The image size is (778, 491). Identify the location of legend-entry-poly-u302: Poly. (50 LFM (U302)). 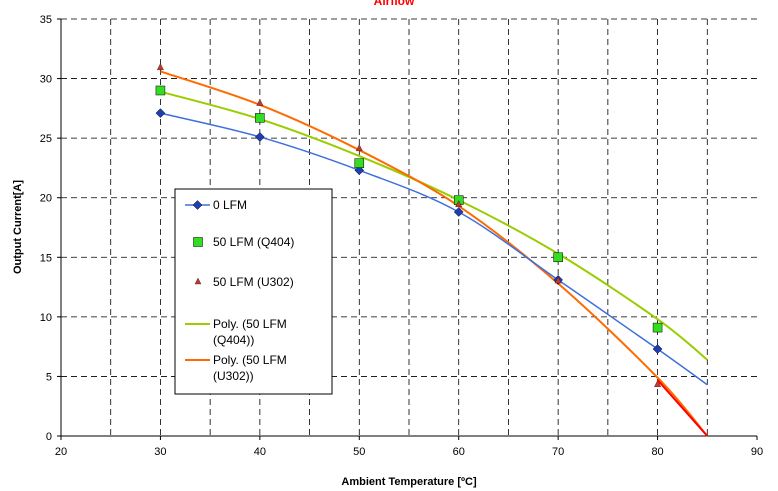
(236, 368).